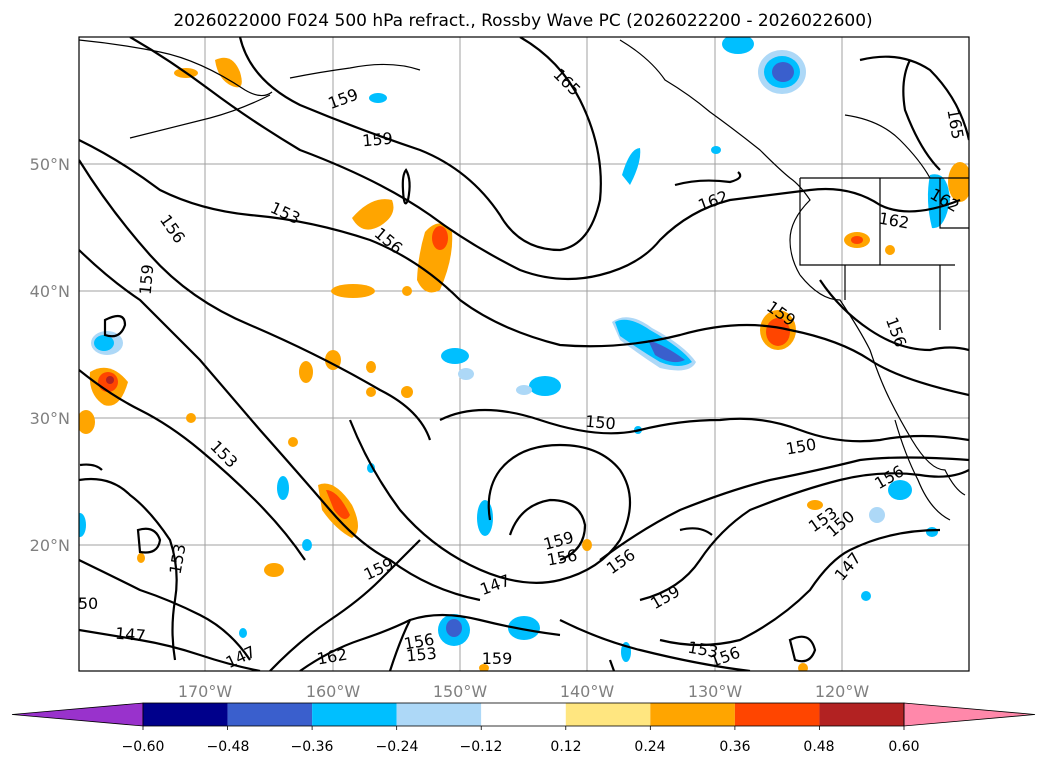 Image resolution: width=1047 pixels, height=765 pixels. I want to click on colorbar-tick-label: −0.12, so click(481, 747).